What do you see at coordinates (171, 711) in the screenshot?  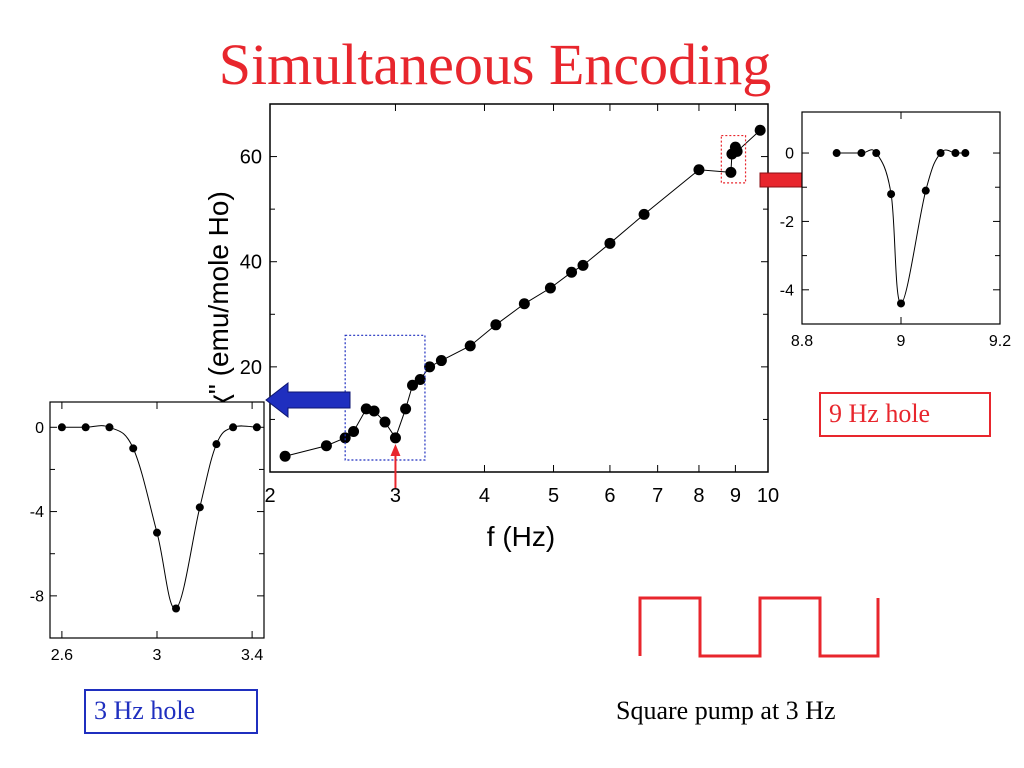 I see `label-3hz-hole: 3 Hz hole` at bounding box center [171, 711].